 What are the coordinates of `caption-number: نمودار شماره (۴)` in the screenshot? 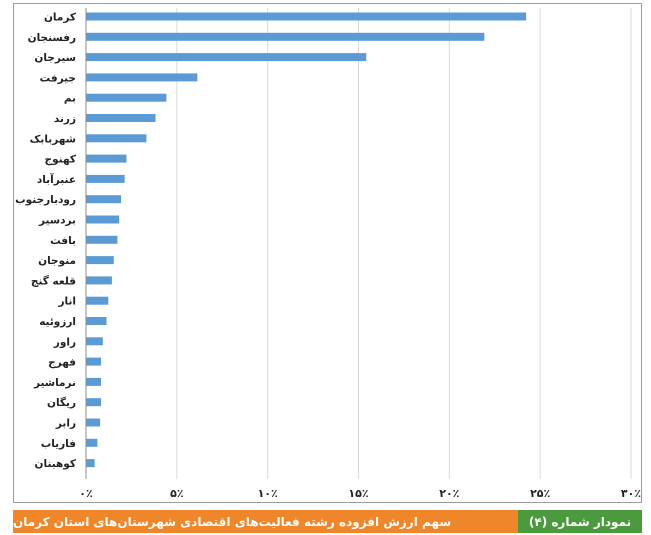 It's located at (580, 521).